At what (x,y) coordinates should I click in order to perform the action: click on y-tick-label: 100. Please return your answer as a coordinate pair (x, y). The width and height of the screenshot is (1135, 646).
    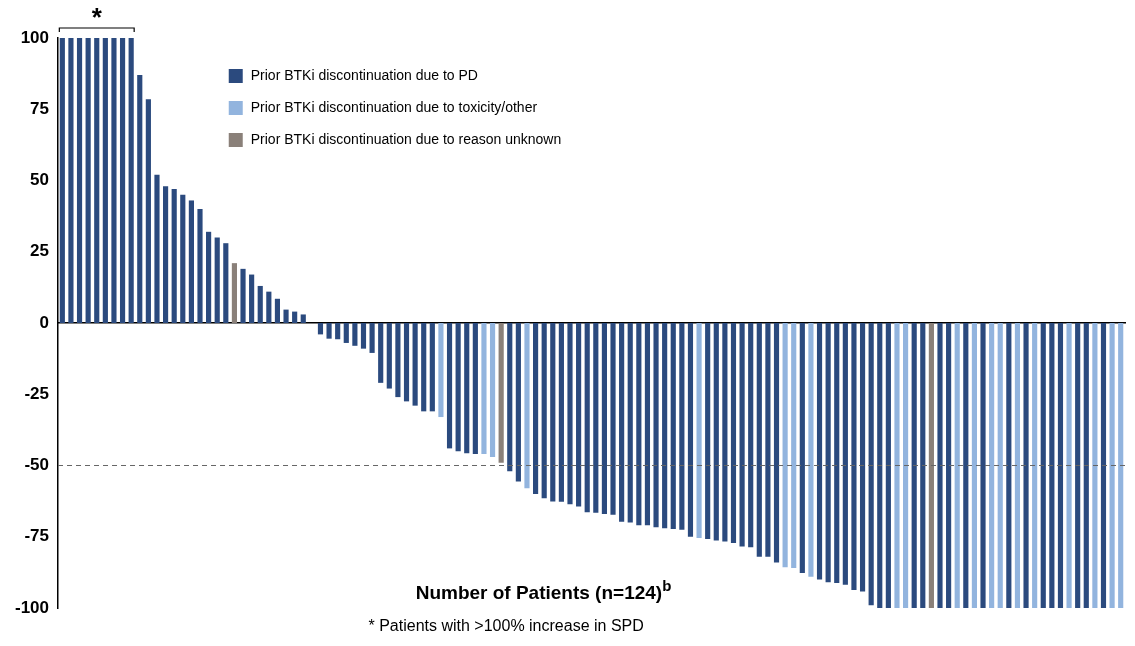
    Looking at the image, I should click on (35, 37).